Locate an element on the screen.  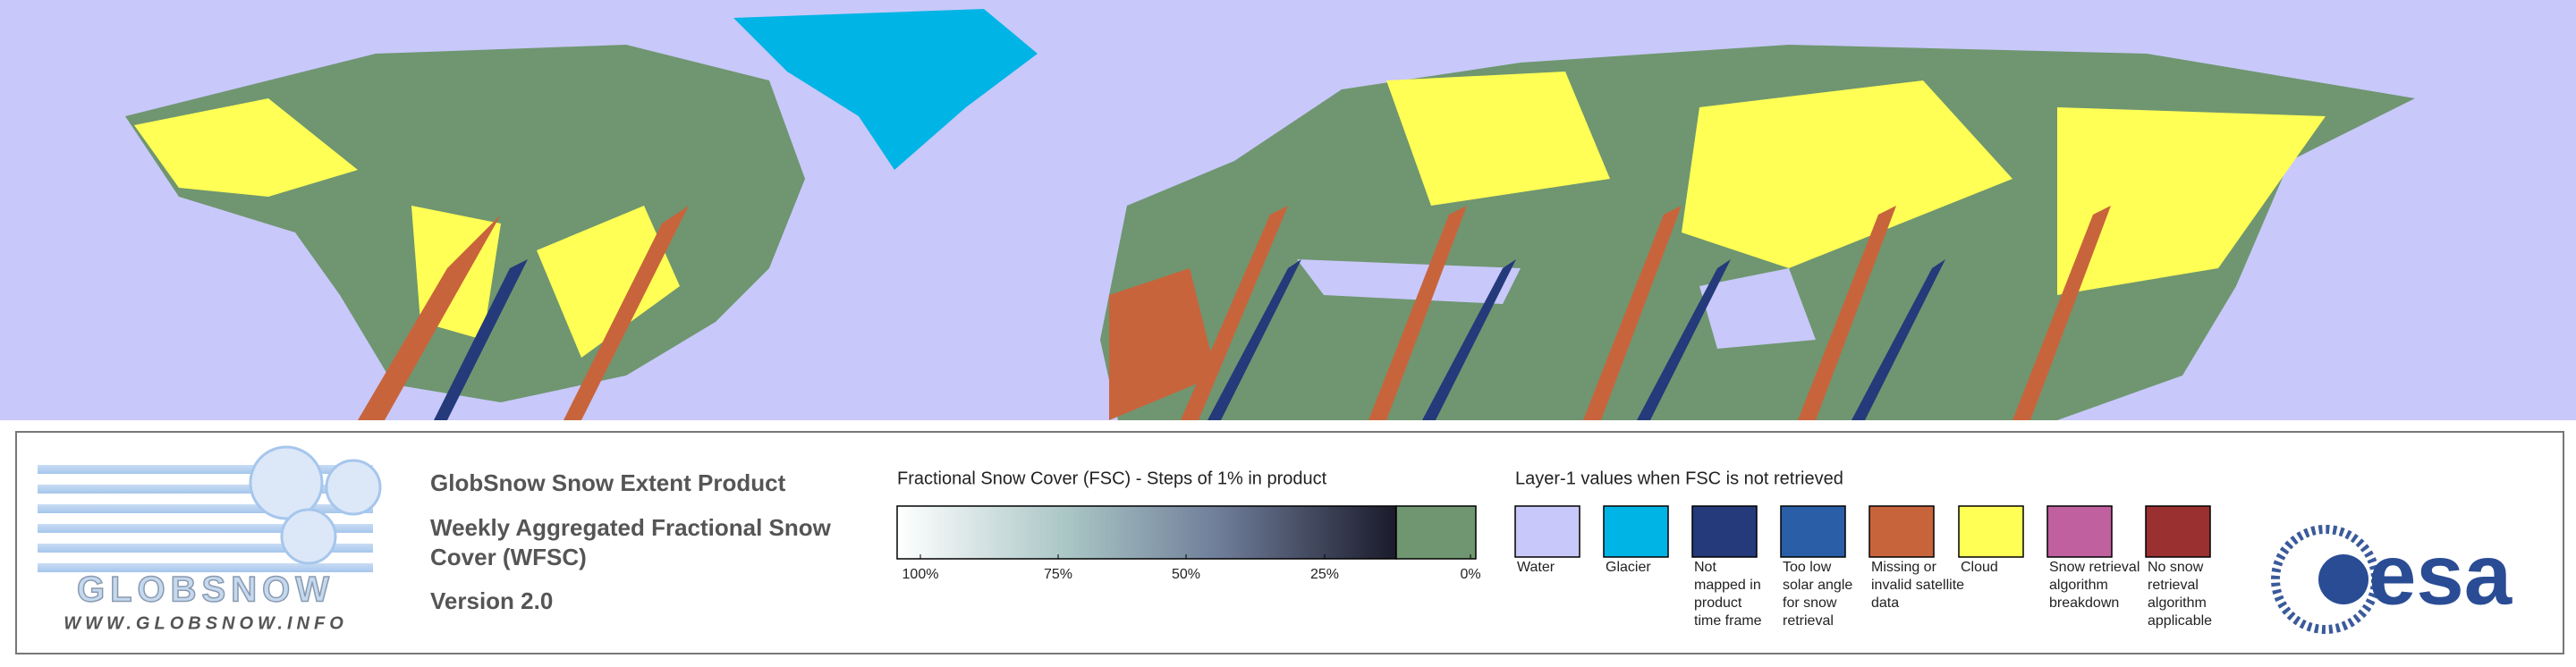
colorbar-tick-label: 75% is located at coordinates (1058, 574).